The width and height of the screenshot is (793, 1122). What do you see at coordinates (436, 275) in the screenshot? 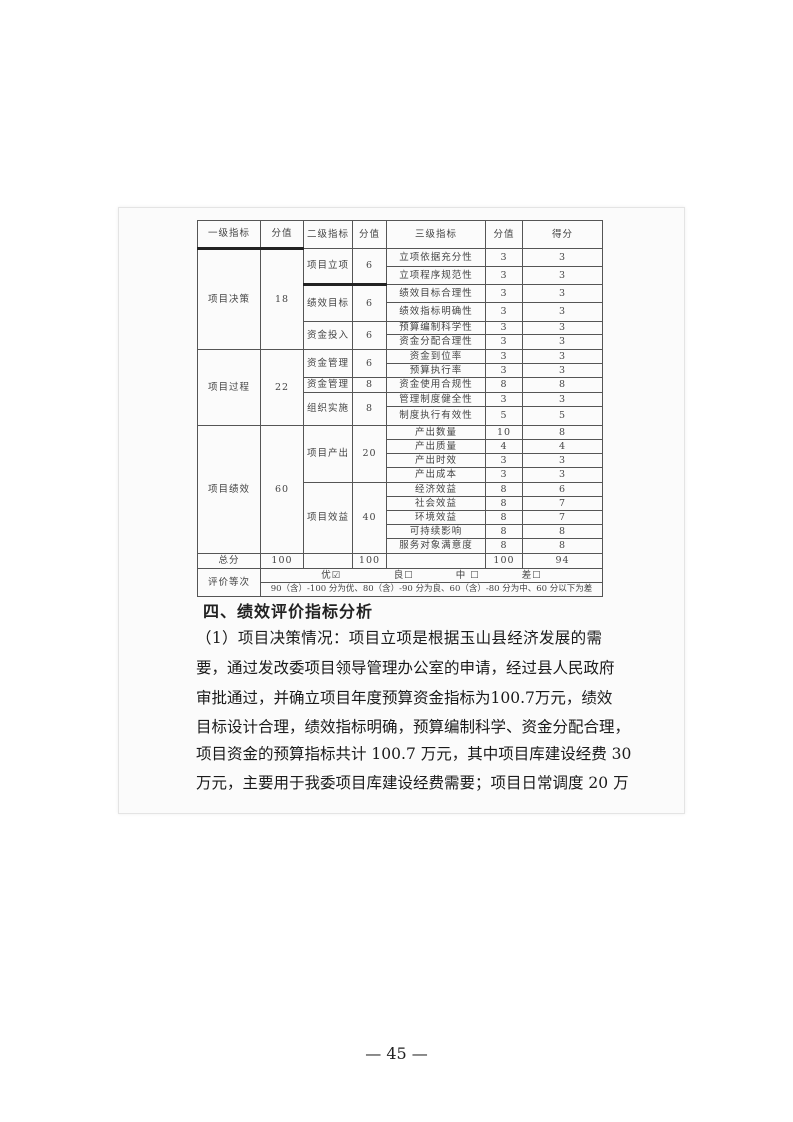
I see `level3-indicator: 立项程序规范性` at bounding box center [436, 275].